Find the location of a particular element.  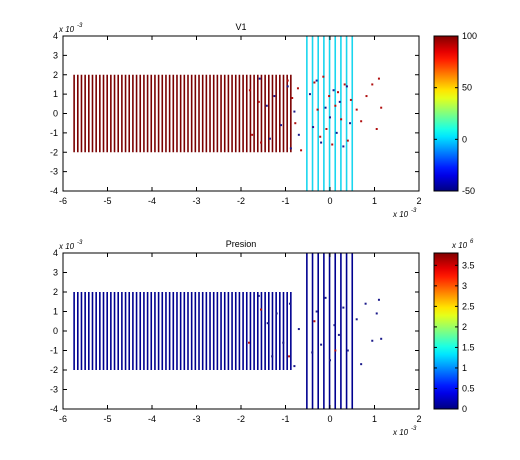

x-tick-label: 1 is located at coordinates (374, 201).